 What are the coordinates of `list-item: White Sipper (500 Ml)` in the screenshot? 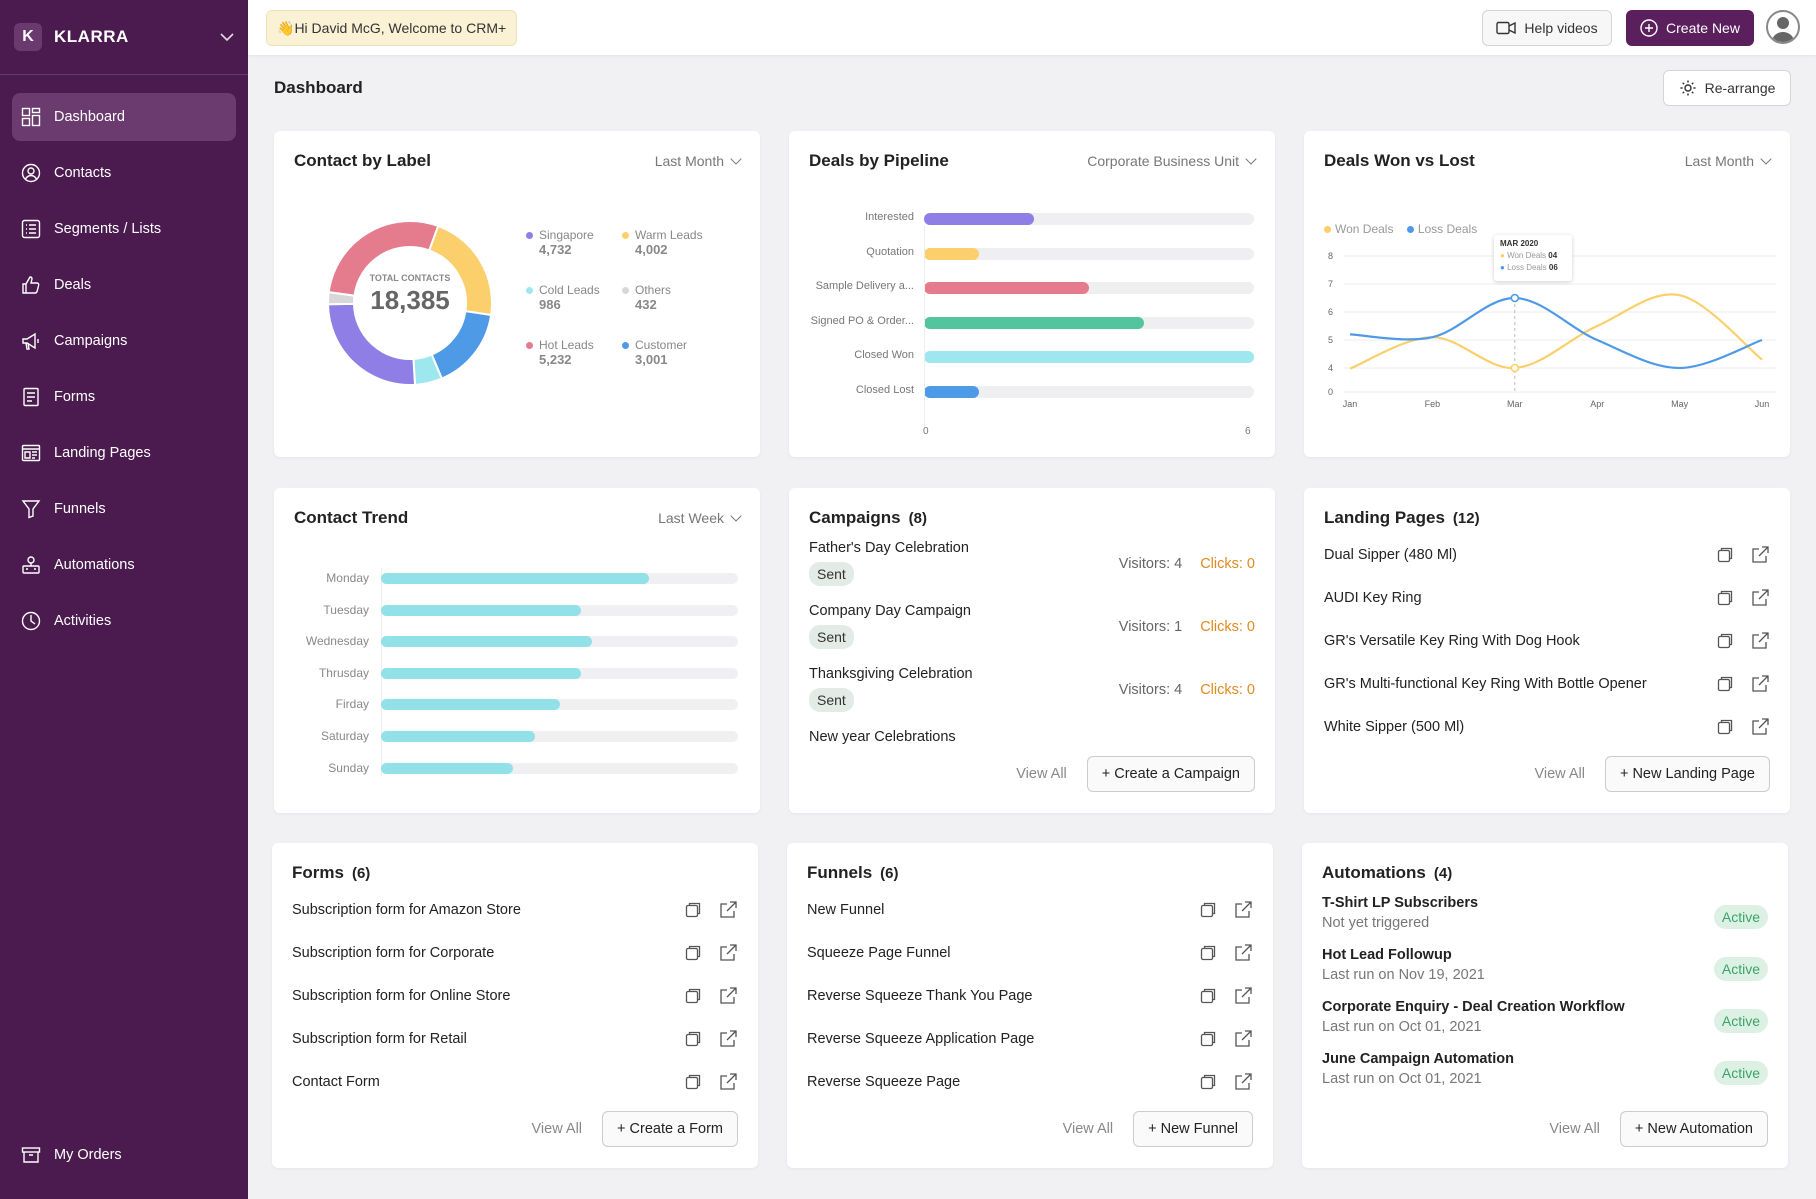 It's located at (1547, 727).